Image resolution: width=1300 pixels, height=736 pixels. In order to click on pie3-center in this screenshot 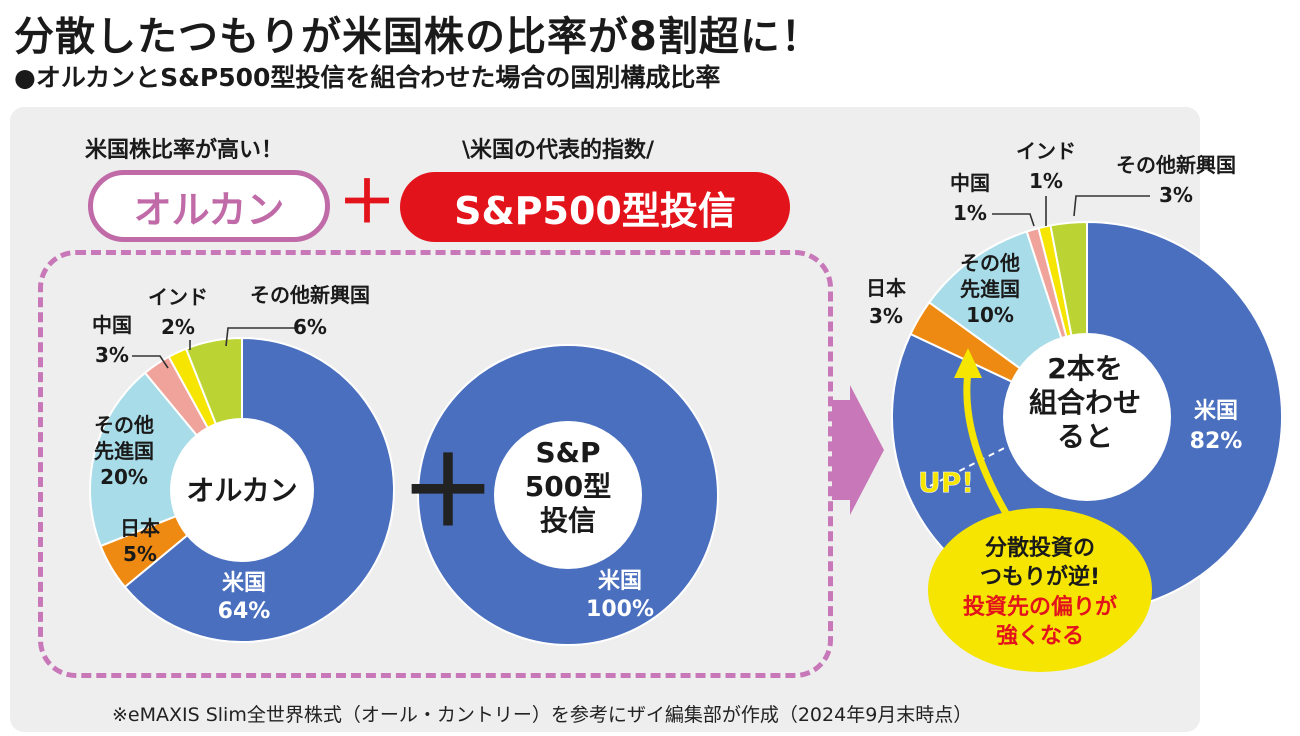, I will do `click(1087, 417)`.